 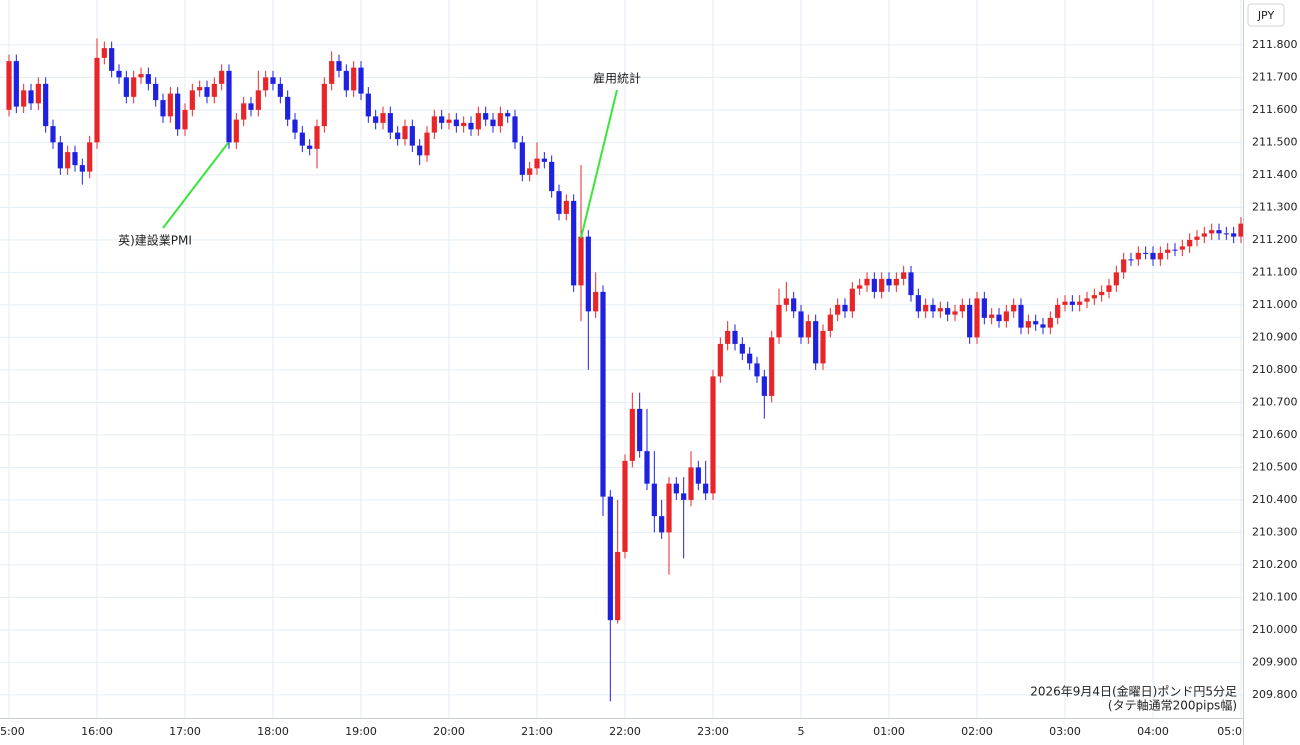 What do you see at coordinates (449, 731) in the screenshot?
I see `x-tick-label: 20:00` at bounding box center [449, 731].